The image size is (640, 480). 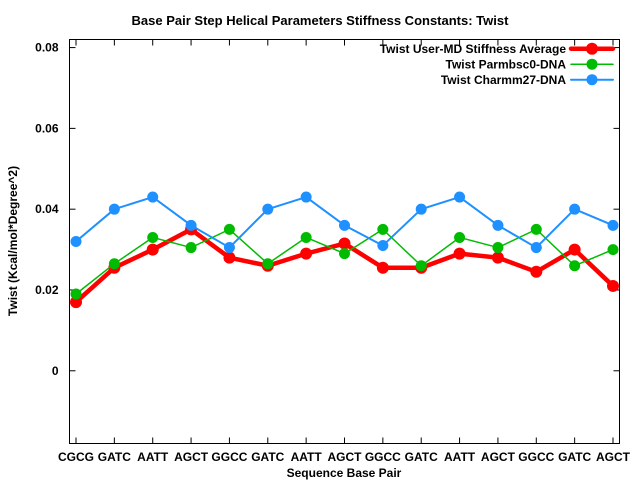 I want to click on legend-label-1: Twist Parmbsc0-DNA, so click(x=506, y=65).